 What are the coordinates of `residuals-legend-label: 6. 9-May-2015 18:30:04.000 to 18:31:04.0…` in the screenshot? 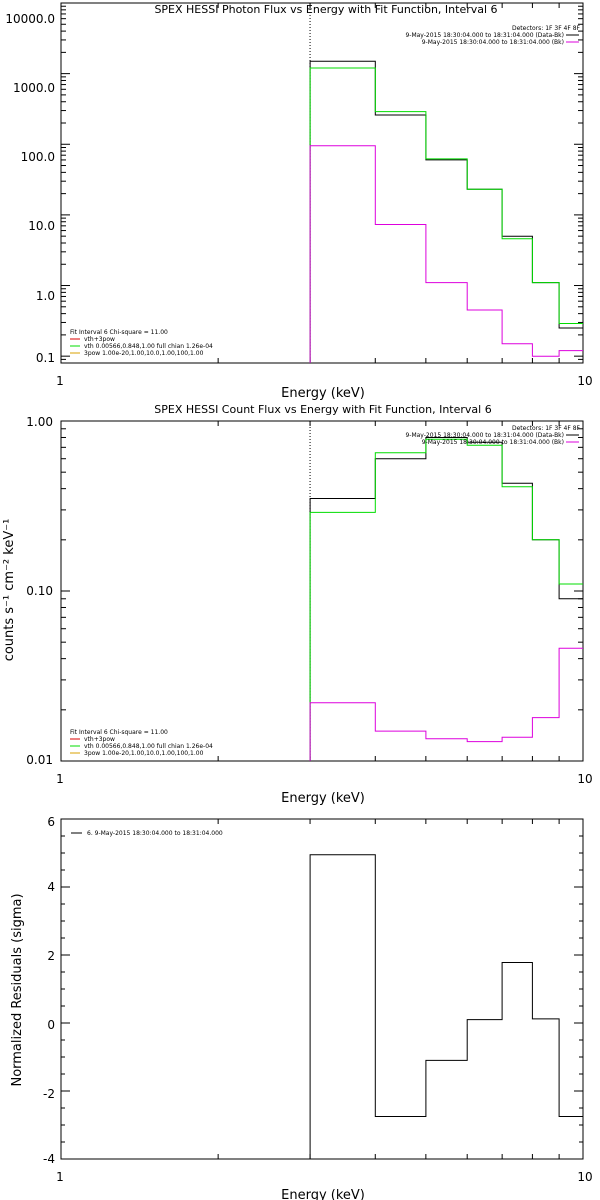 It's located at (155, 833).